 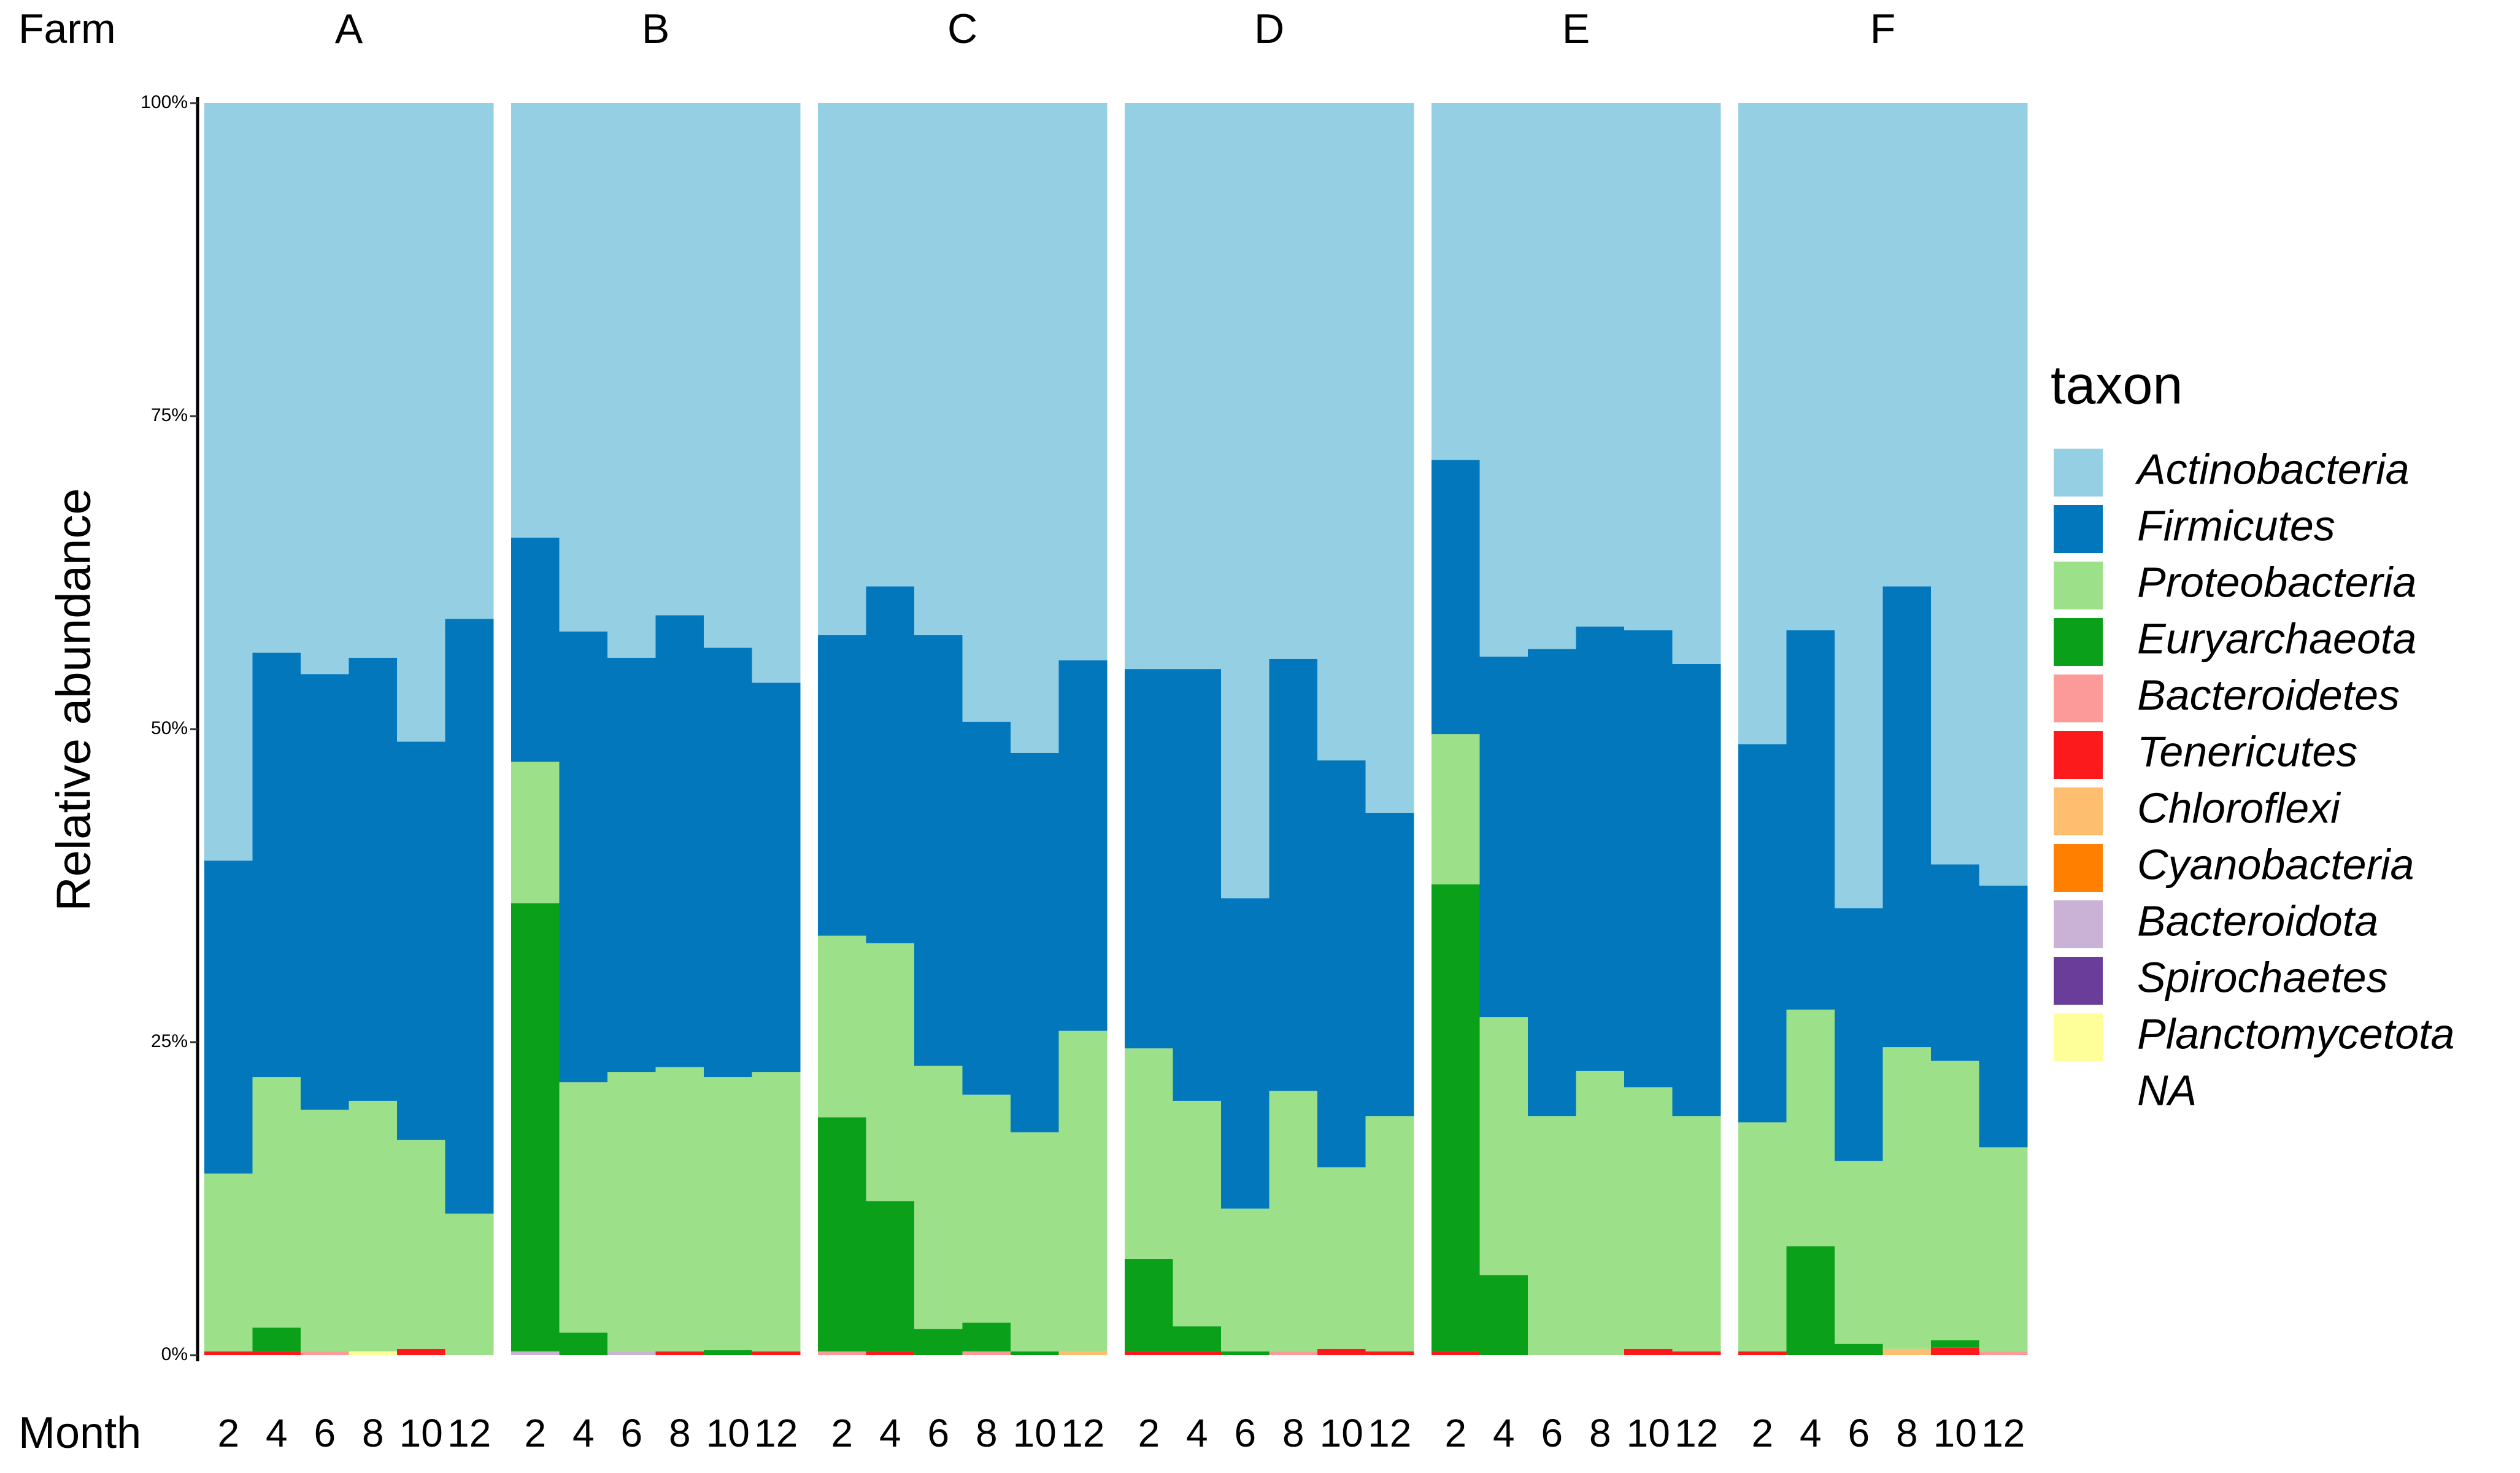 What do you see at coordinates (1883, 29) in the screenshot?
I see `facet-title: F` at bounding box center [1883, 29].